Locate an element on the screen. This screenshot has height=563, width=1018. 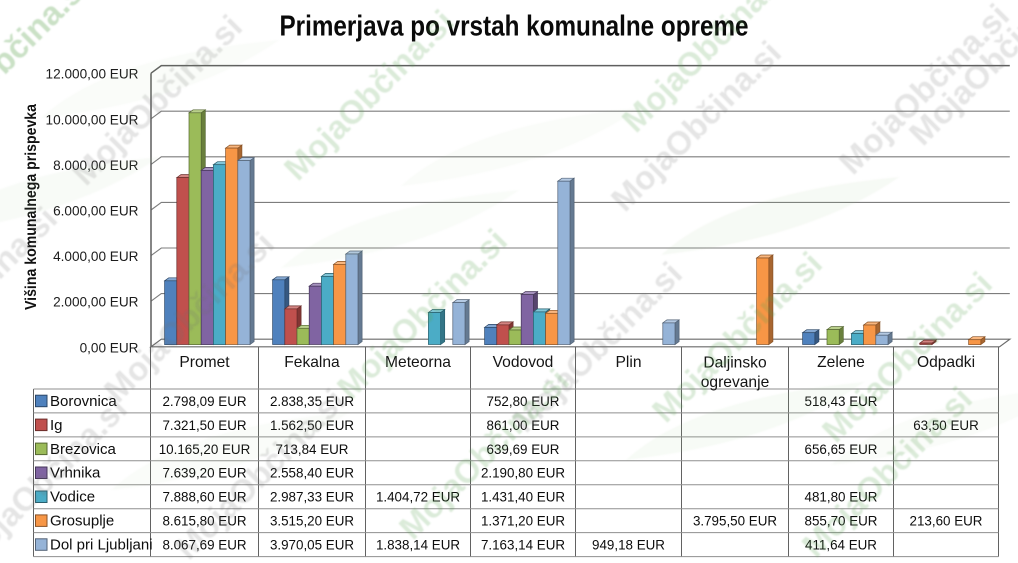
svg-text: 1.404,72 EUR is located at coordinates (418, 497).